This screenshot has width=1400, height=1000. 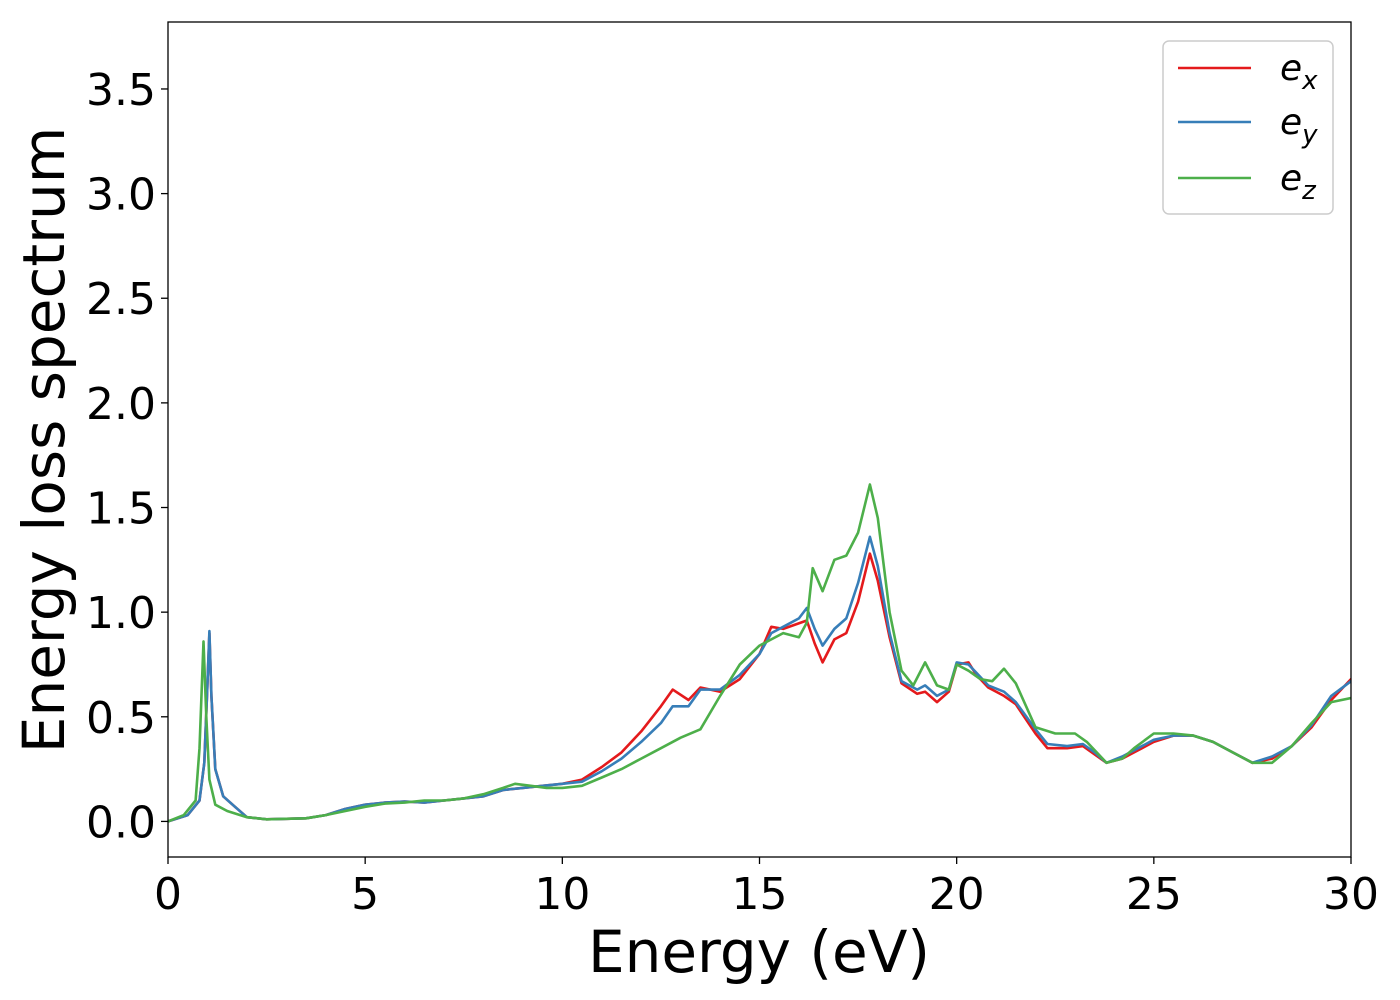 What do you see at coordinates (957, 894) in the screenshot?
I see `x-tick-label: 20` at bounding box center [957, 894].